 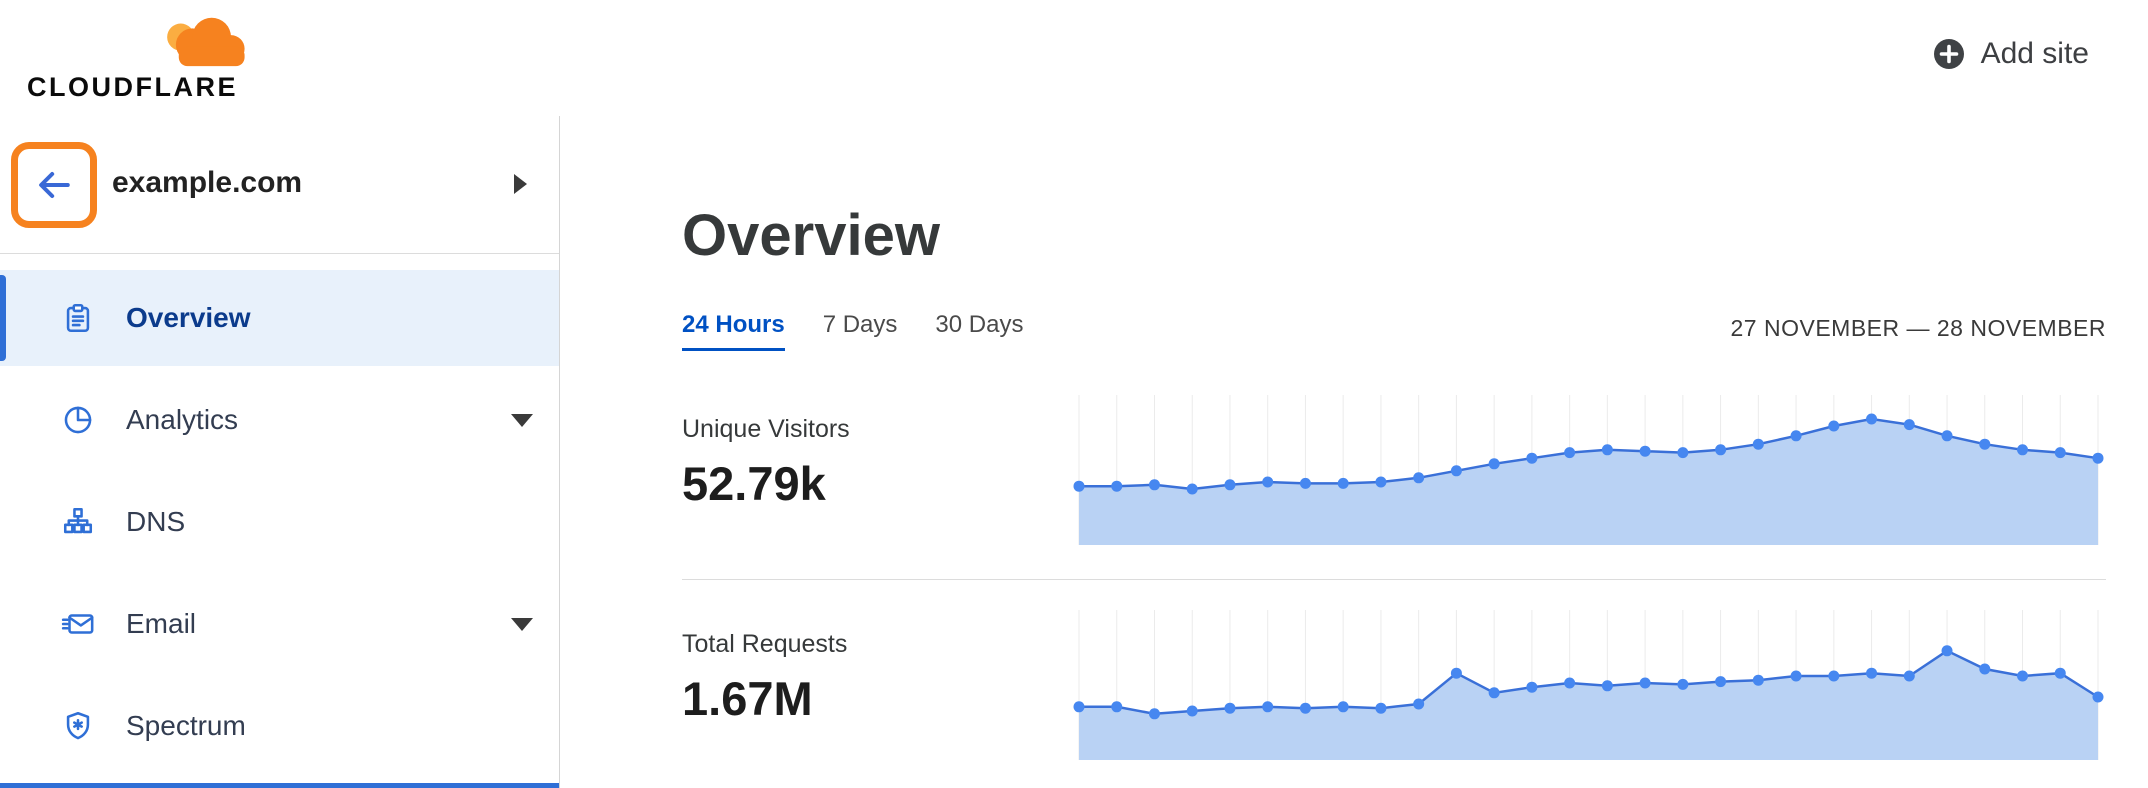 What do you see at coordinates (520, 184) in the screenshot?
I see `chevron-right-icon` at bounding box center [520, 184].